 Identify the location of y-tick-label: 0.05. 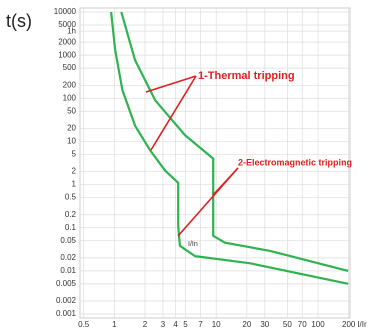
(68, 240).